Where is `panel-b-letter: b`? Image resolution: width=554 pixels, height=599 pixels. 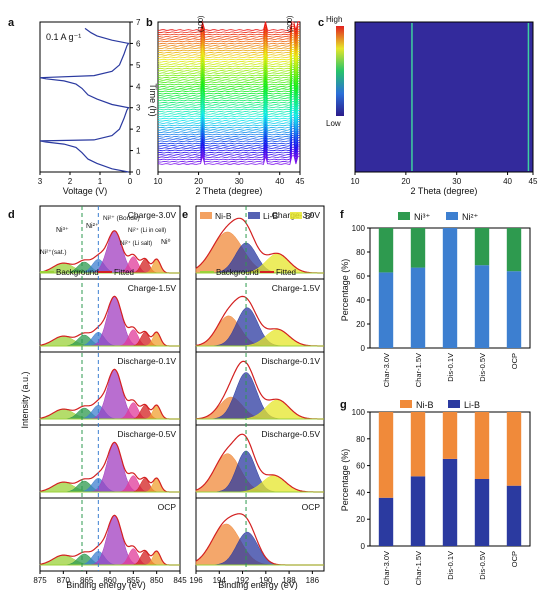 panel-b-letter: b is located at coordinates (149, 23).